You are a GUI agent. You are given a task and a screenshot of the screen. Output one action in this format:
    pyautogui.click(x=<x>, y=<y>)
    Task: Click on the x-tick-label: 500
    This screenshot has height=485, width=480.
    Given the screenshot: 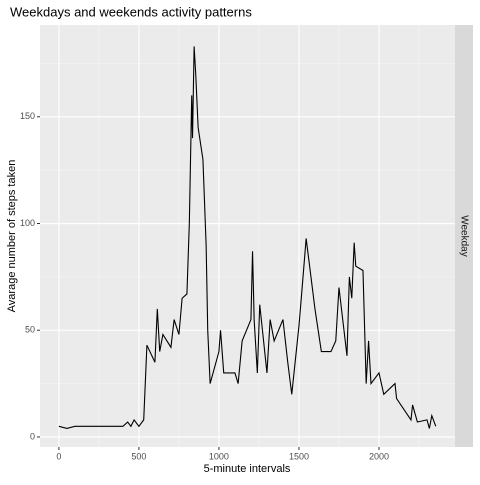 What is the action you would take?
    pyautogui.click(x=138, y=456)
    